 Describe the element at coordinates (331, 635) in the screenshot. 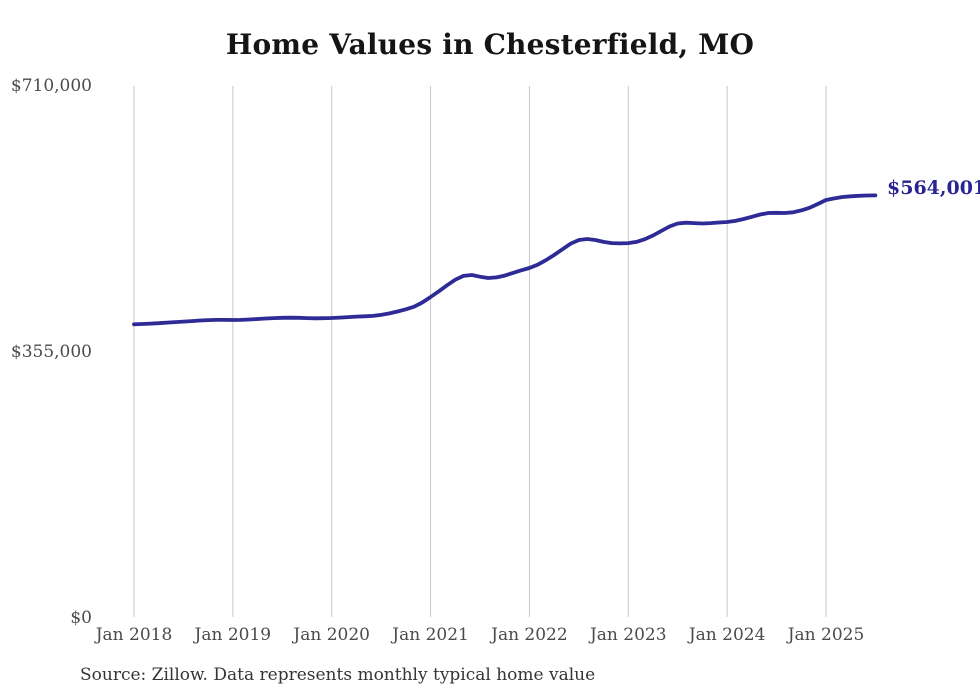

I see `x-tick-label: Jan 2020` at that location.